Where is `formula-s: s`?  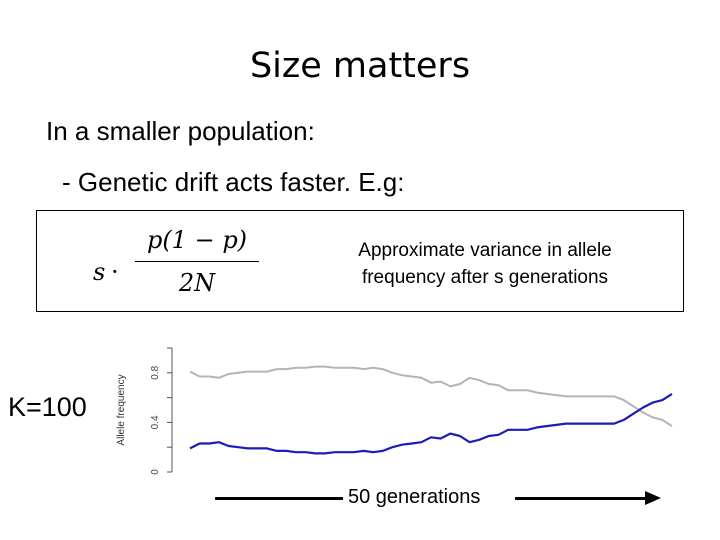
formula-s: s is located at coordinates (99, 272).